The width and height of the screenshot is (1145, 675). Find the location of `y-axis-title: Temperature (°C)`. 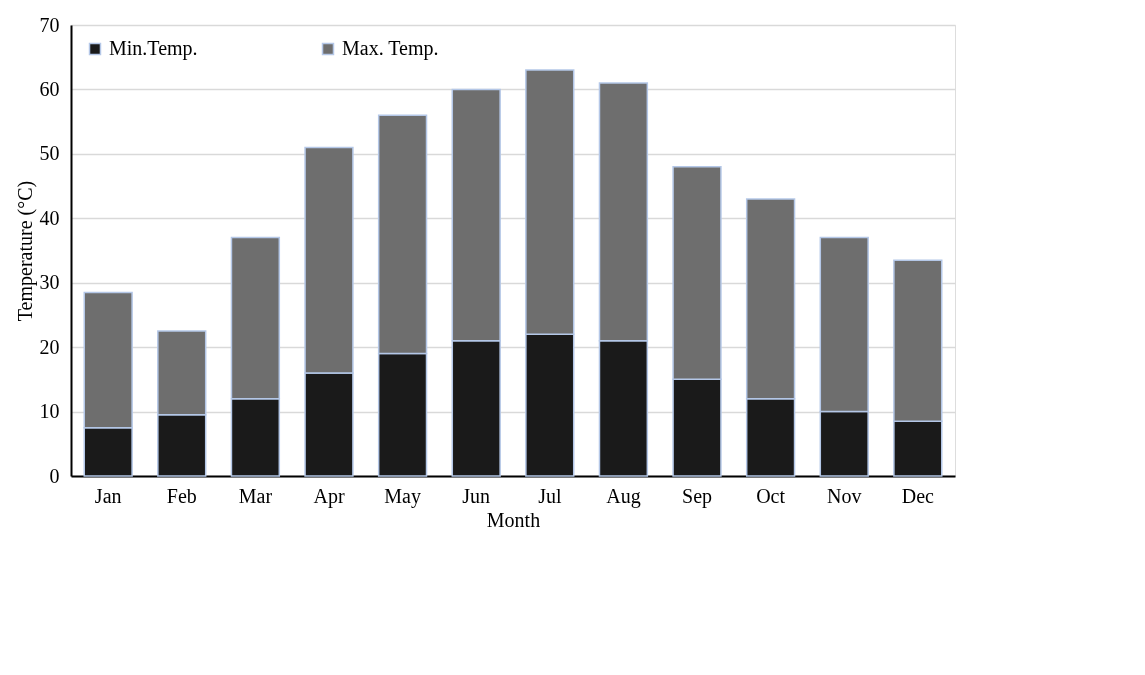

y-axis-title: Temperature (°C) is located at coordinates (25, 251).